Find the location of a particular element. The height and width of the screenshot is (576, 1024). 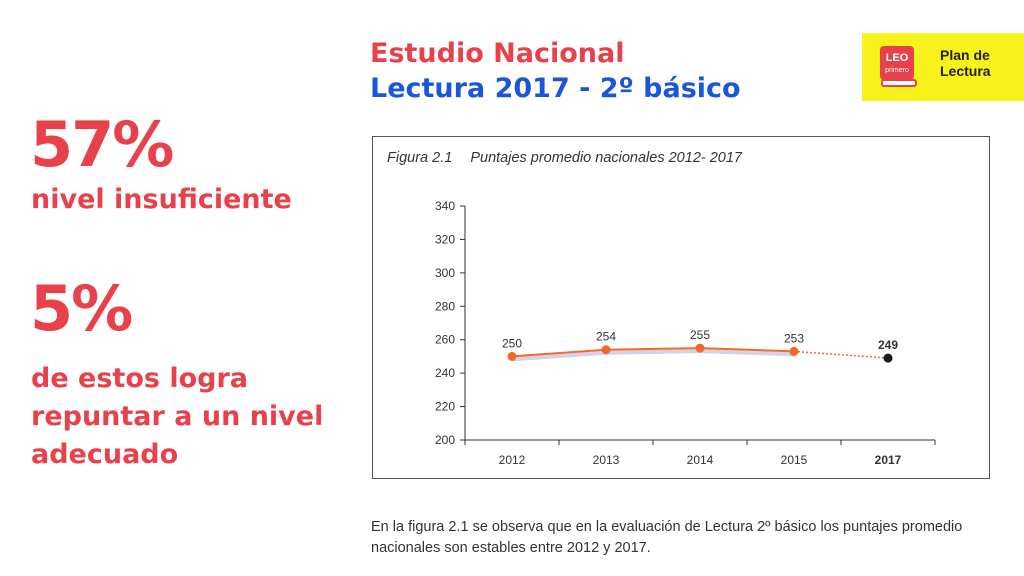

x-tick-label: 2013 is located at coordinates (606, 460).